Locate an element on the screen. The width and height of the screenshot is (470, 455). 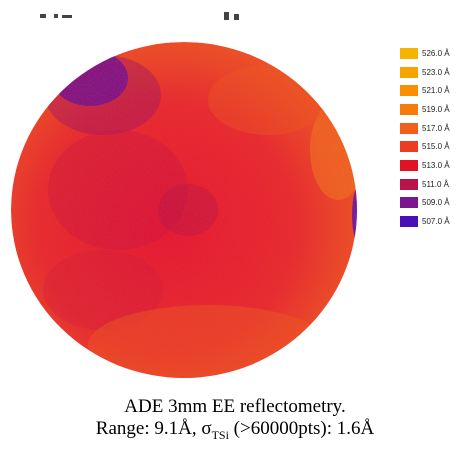
legend-entry: 523.0 Å is located at coordinates (435, 72).